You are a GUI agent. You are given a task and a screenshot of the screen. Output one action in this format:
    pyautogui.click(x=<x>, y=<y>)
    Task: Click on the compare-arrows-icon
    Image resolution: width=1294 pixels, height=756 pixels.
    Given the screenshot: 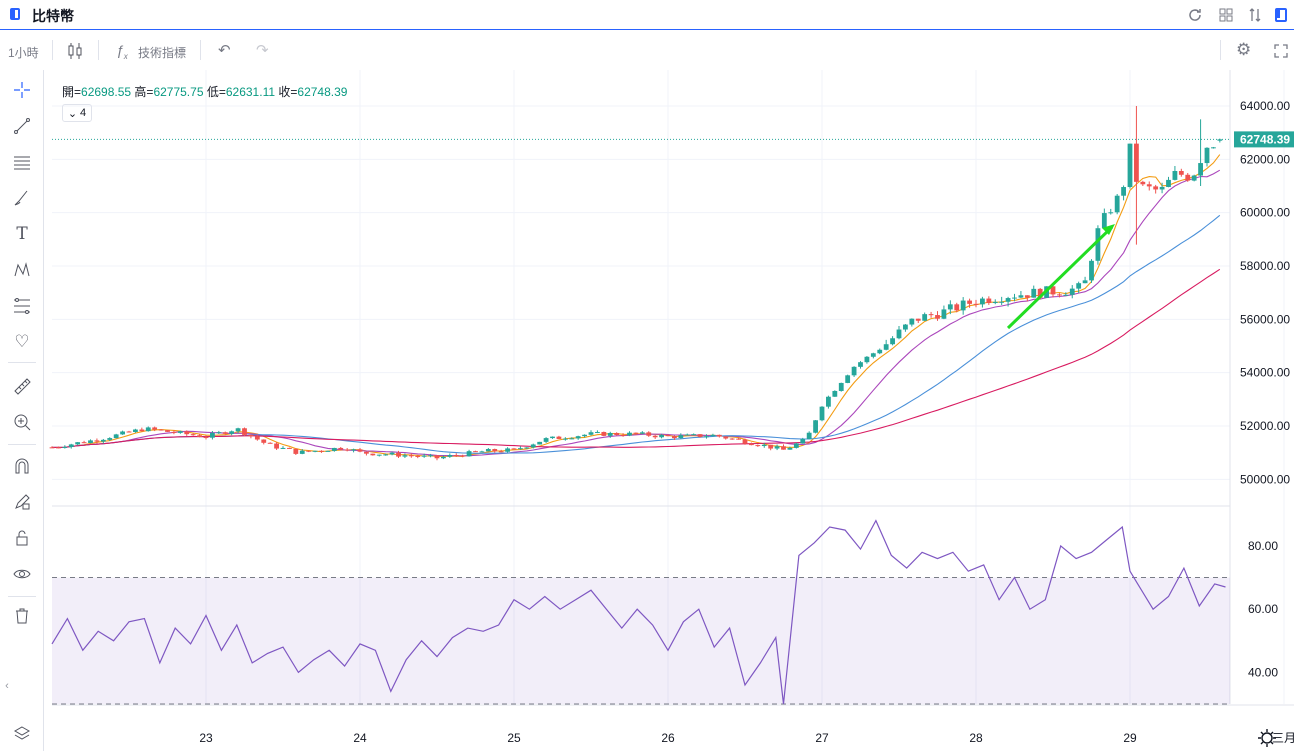 What is the action you would take?
    pyautogui.click(x=1255, y=15)
    